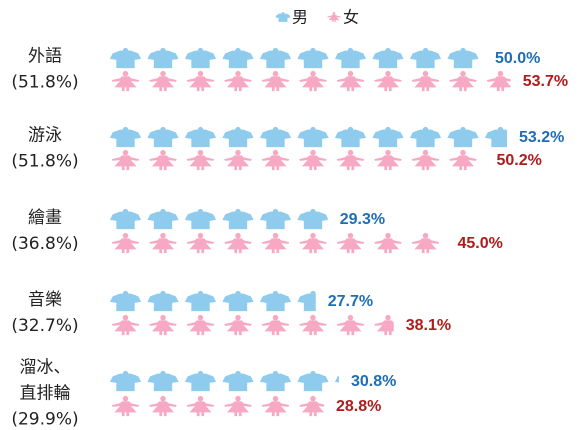  I want to click on legend-label: 女, so click(351, 17).